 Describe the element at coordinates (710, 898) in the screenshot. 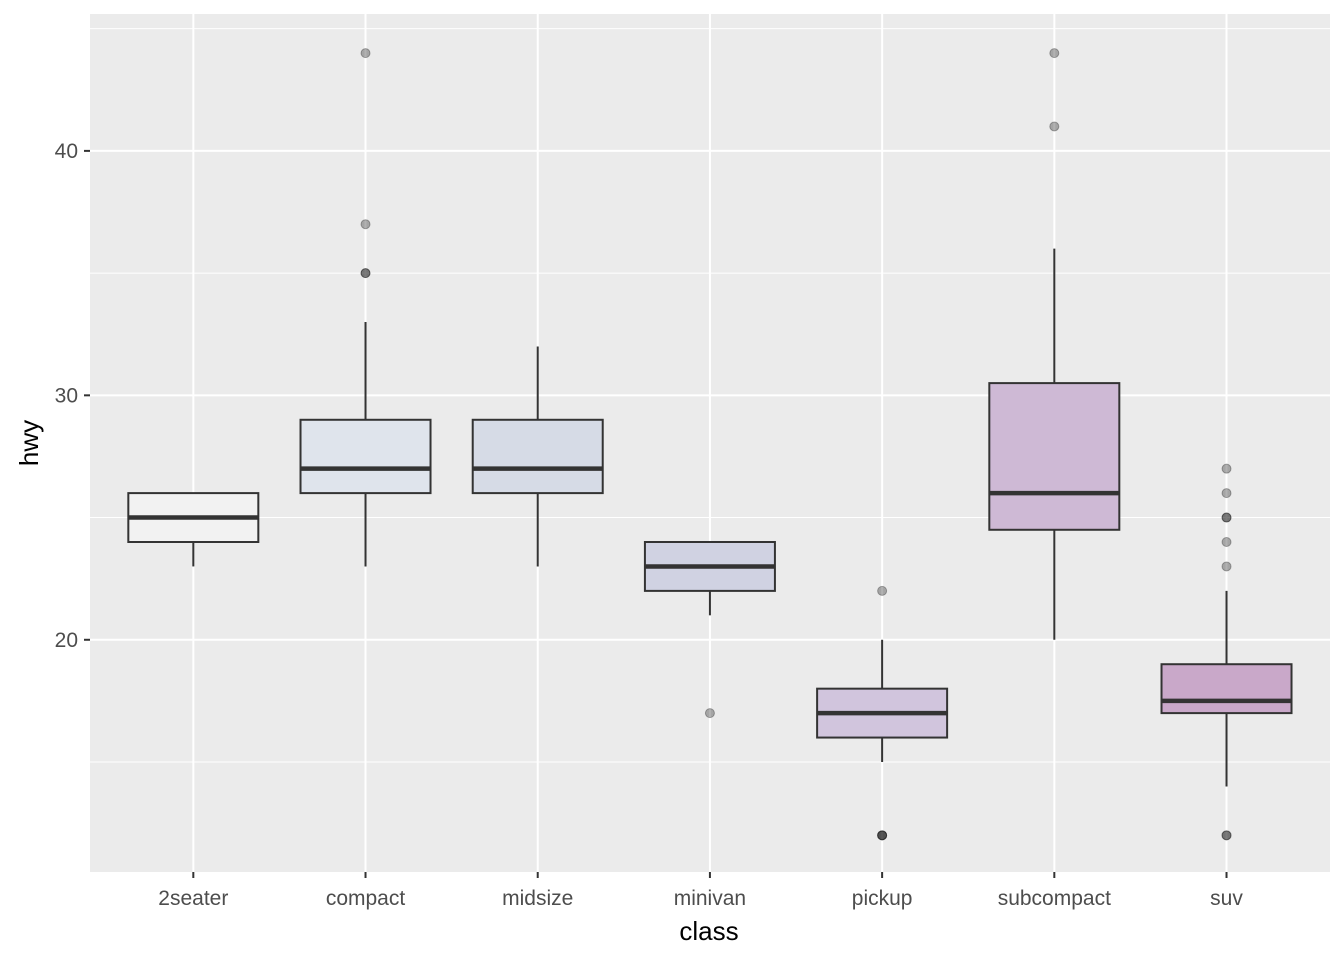

I see `x-tick-label: minivan` at that location.